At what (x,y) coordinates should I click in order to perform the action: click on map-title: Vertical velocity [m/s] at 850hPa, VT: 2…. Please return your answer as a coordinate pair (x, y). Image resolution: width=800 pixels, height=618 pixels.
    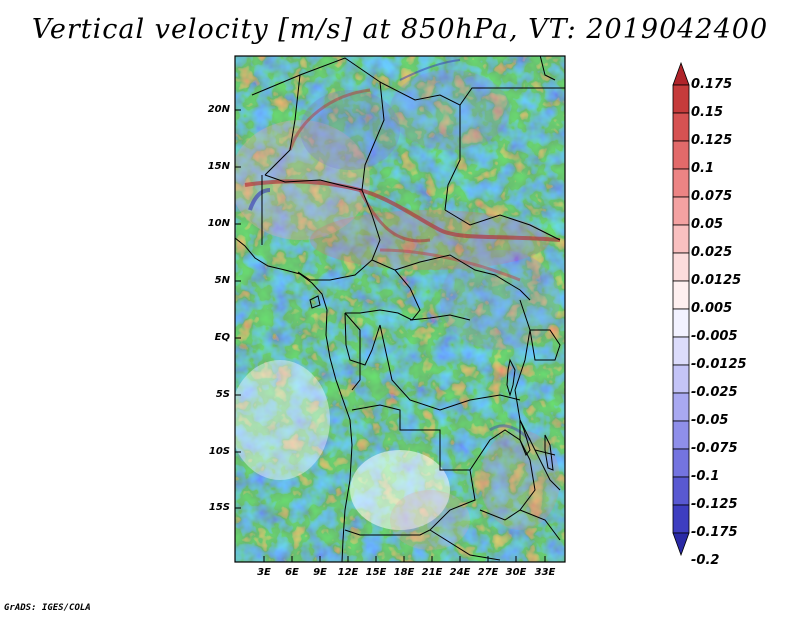
    Looking at the image, I should click on (400, 29).